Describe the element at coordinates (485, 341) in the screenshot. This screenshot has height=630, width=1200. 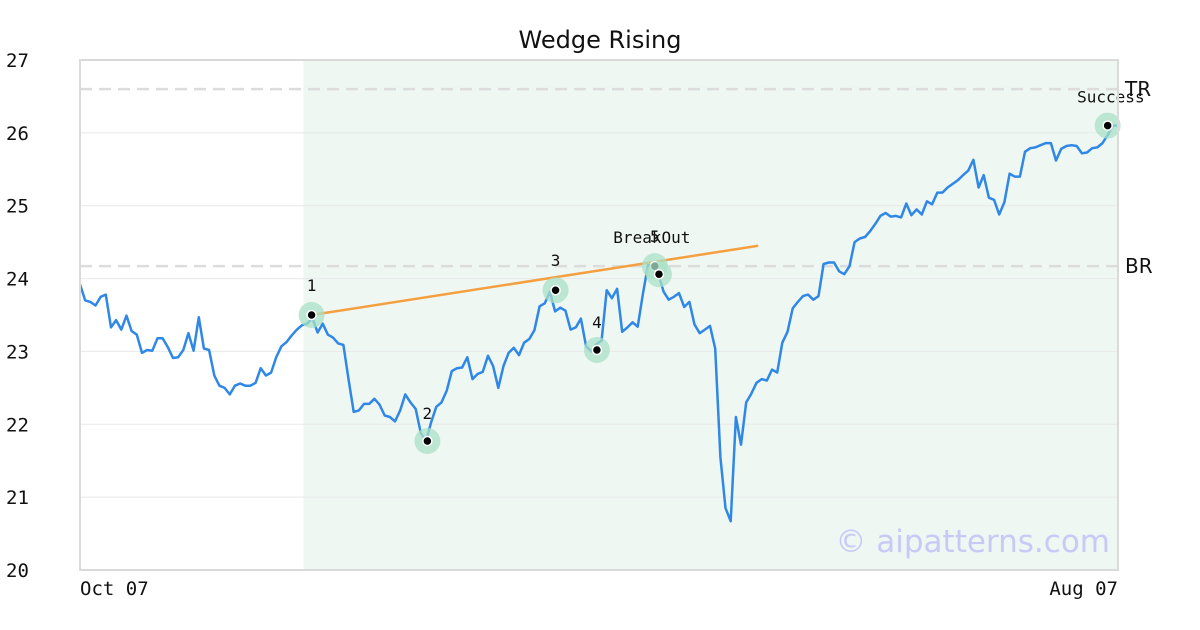
I see `pivots-layer: 1 2 3 4 5` at that location.